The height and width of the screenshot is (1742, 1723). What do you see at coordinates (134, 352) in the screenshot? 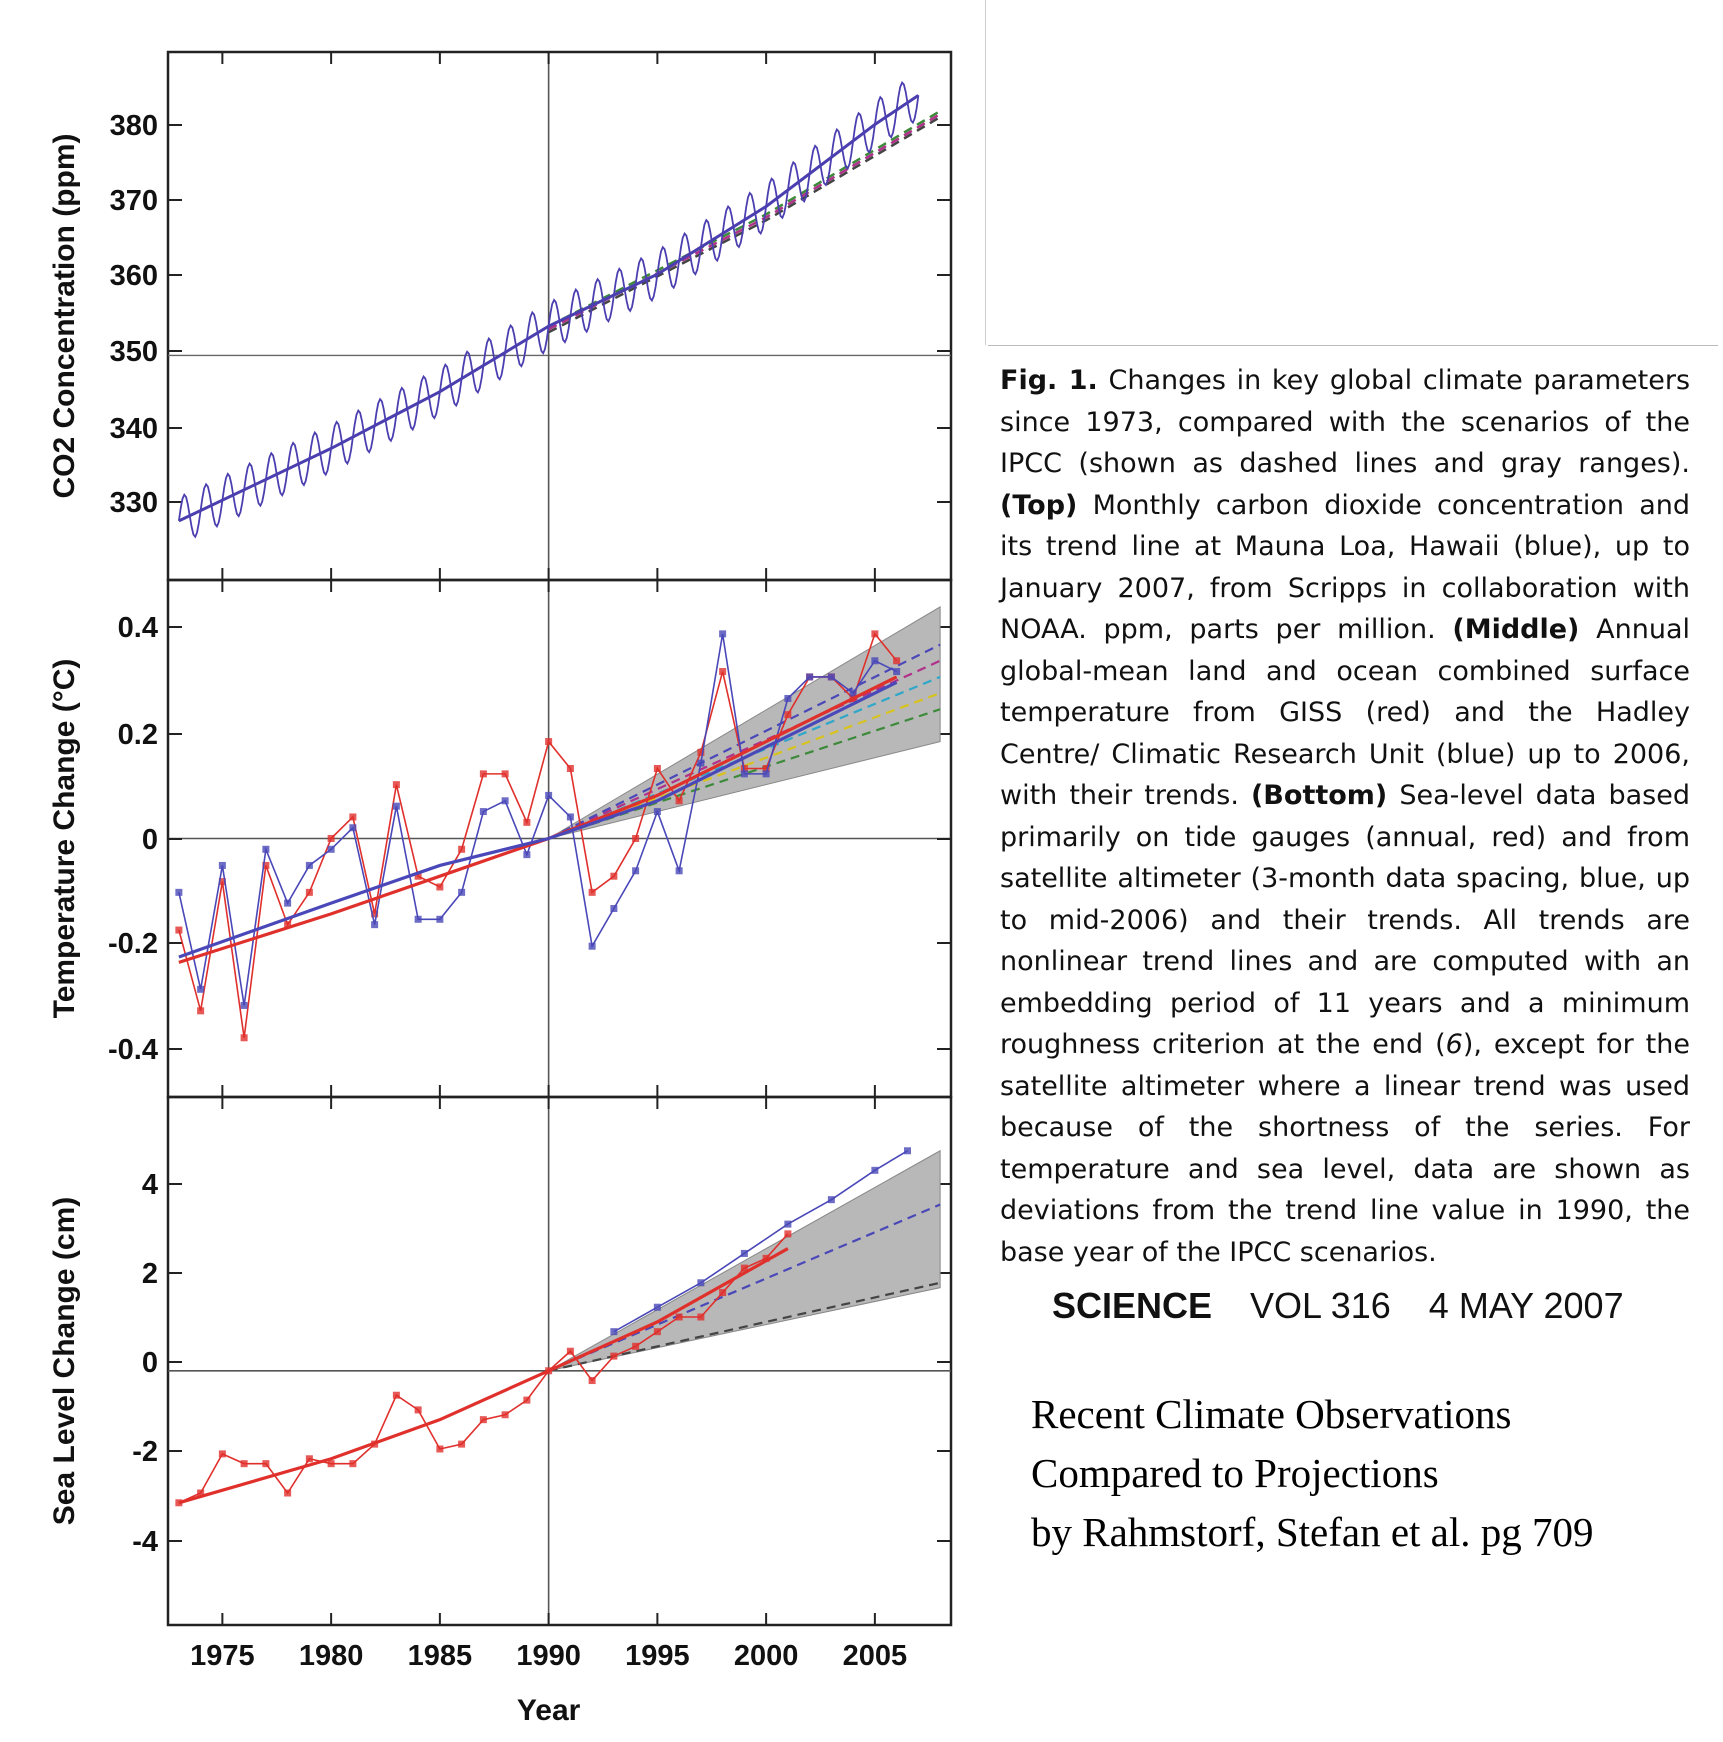
I see `y-tick-label: 350` at bounding box center [134, 352].